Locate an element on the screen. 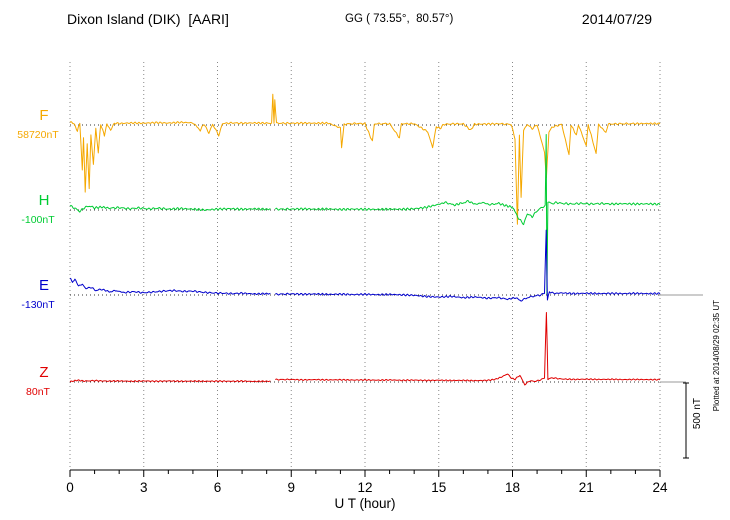 The image size is (730, 520). scale-bar is located at coordinates (686, 420).